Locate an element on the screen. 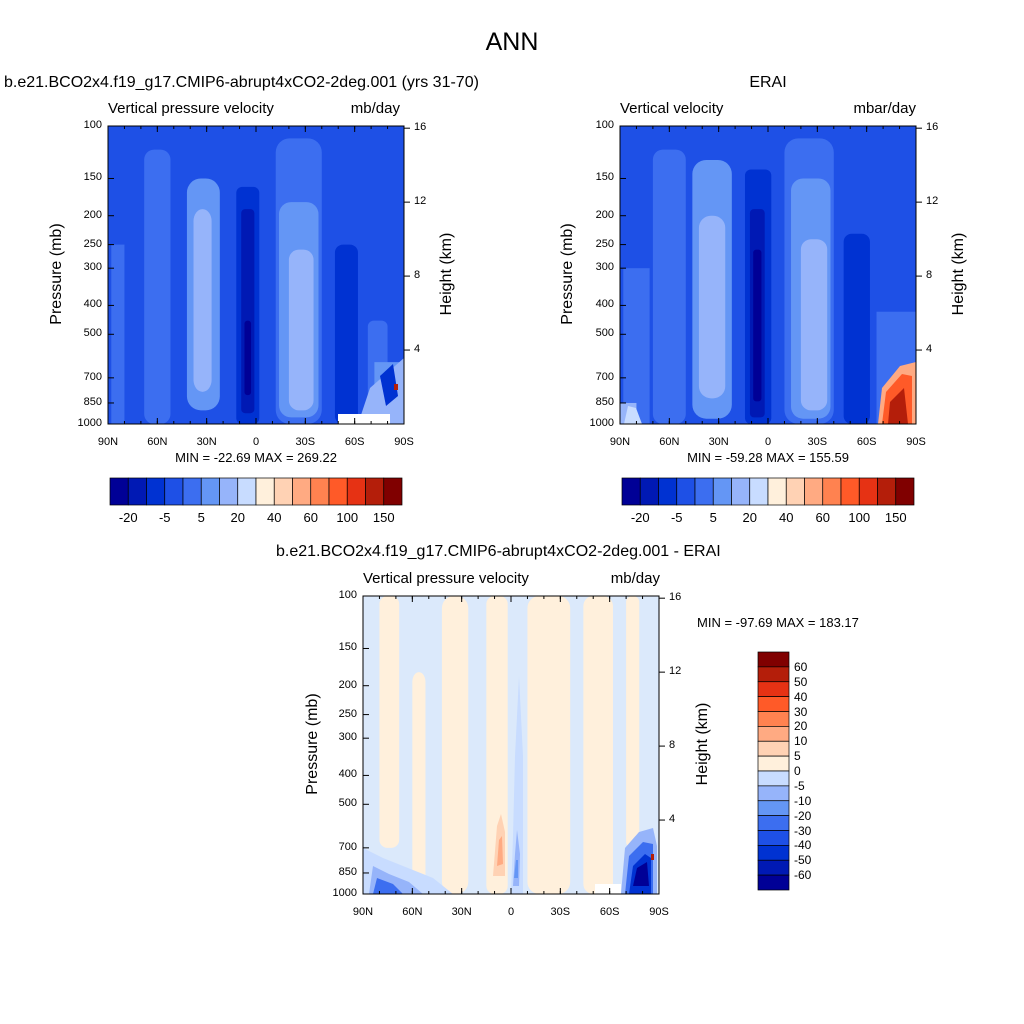 The width and height of the screenshot is (1024, 1024). y2-tick-label: 16 is located at coordinates (420, 127).